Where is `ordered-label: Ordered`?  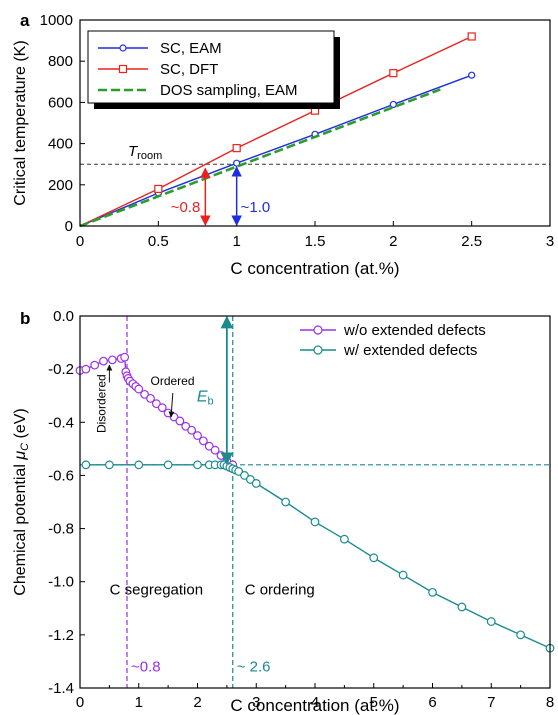
ordered-label: Ordered is located at coordinates (173, 381).